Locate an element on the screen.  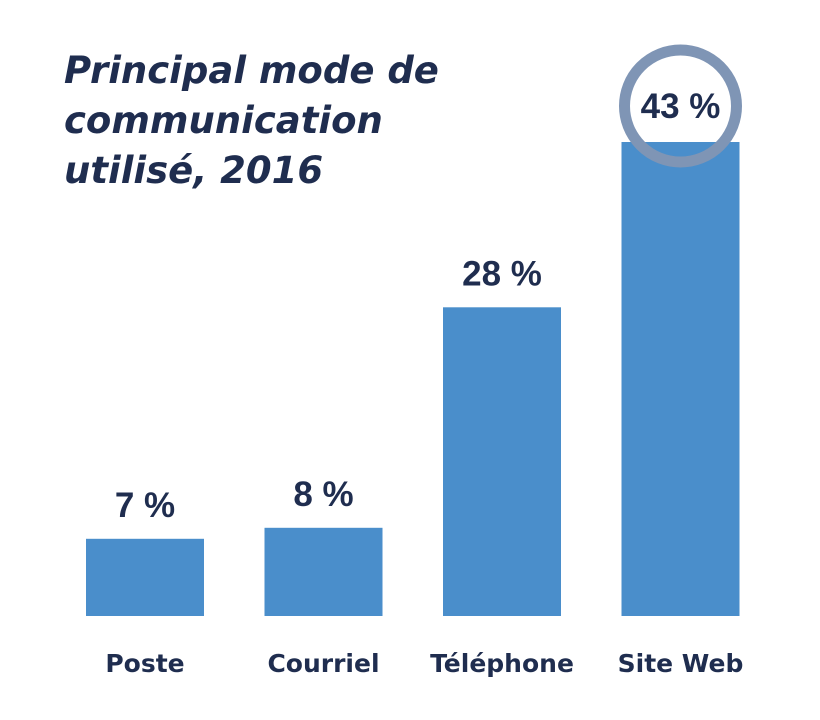
category-label-poste: Poste is located at coordinates (144, 663).